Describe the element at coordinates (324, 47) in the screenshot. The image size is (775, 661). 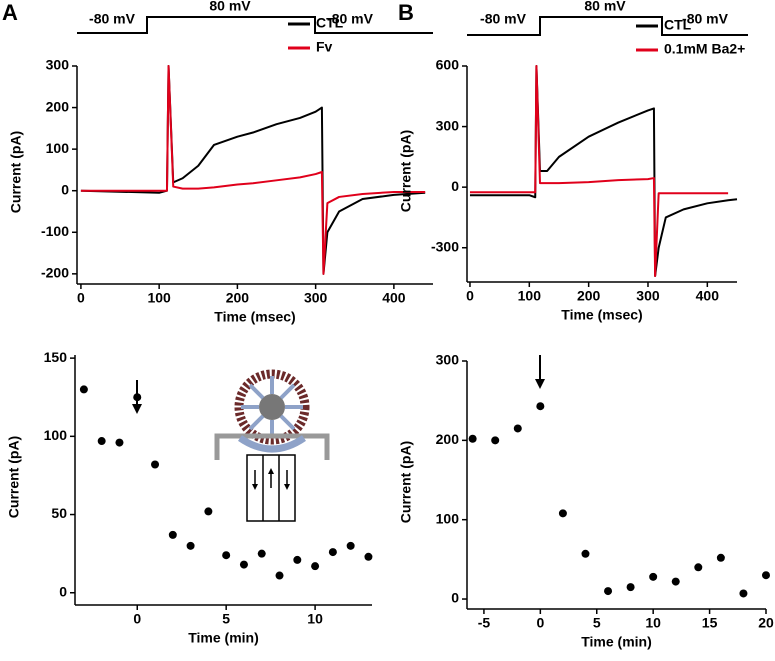
I see `legend-label: Fv` at that location.